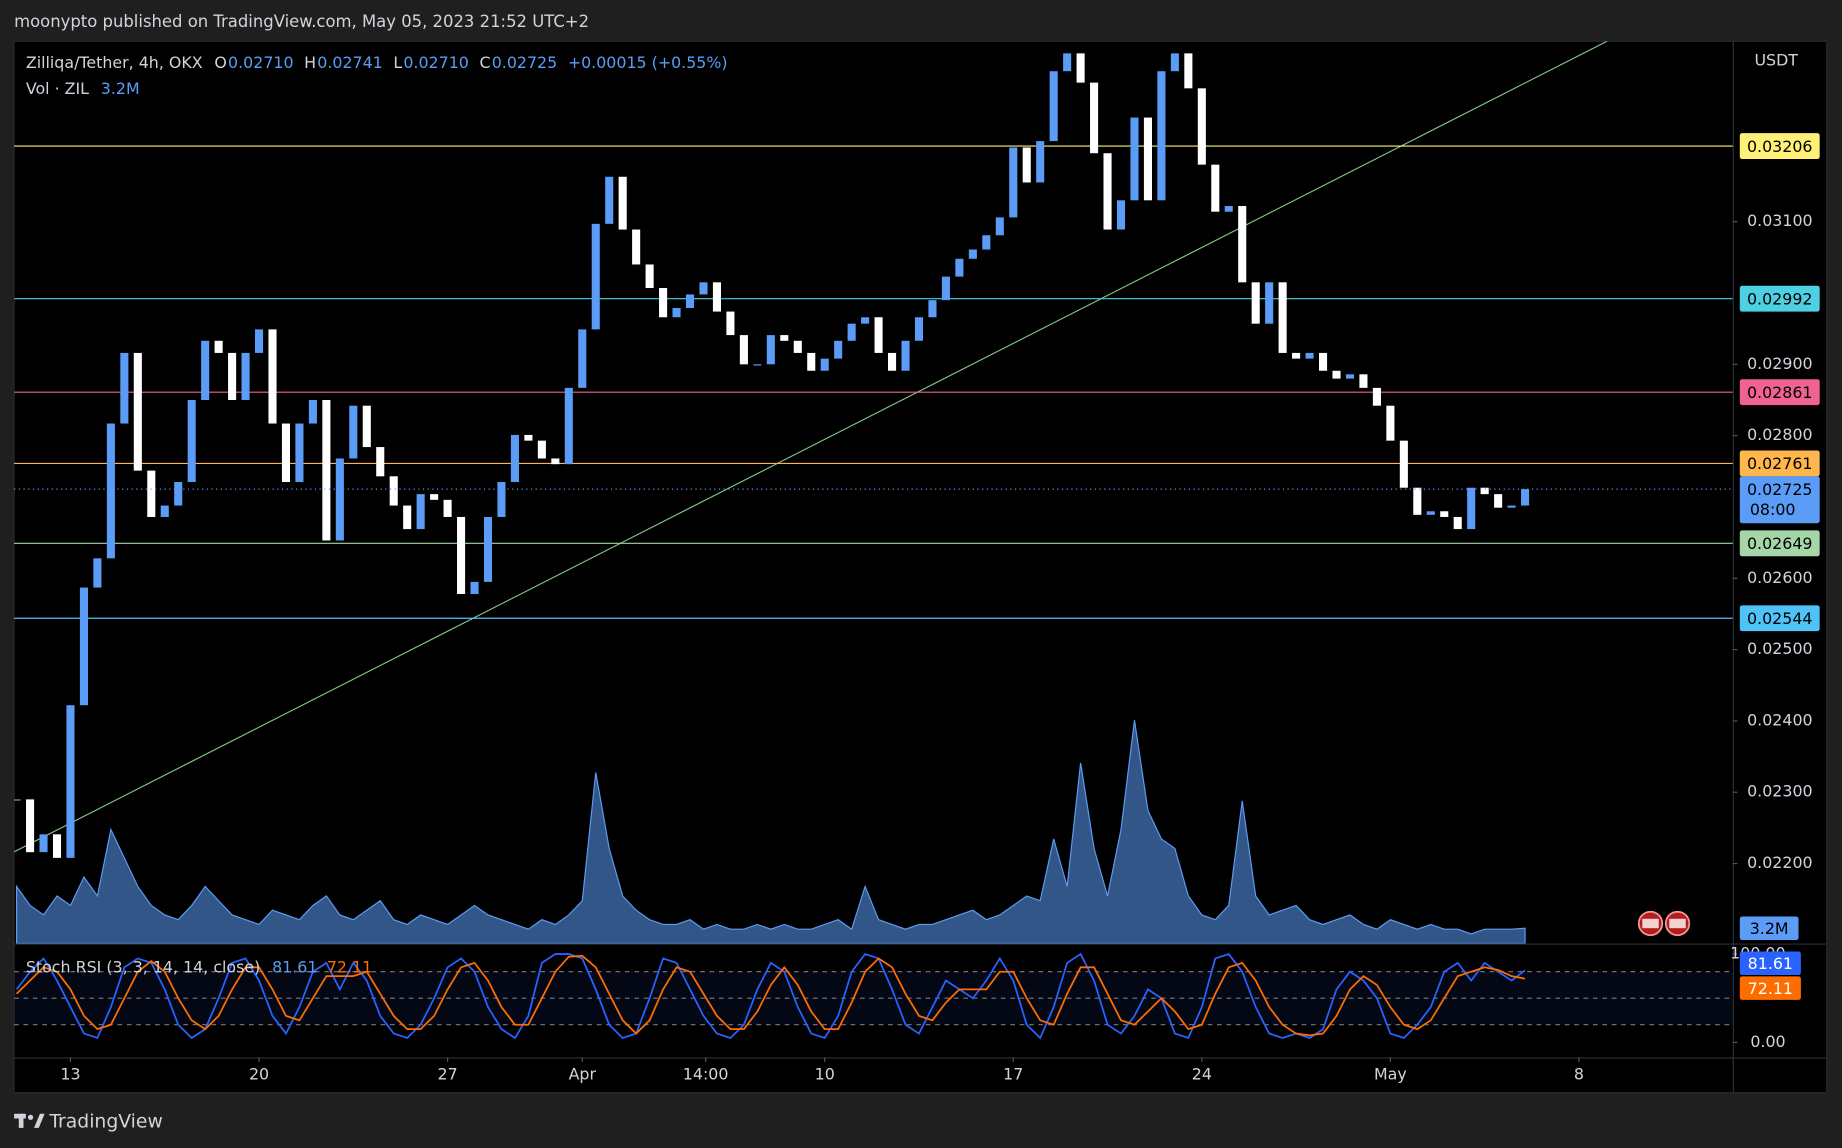 The image size is (1842, 1148). Describe the element at coordinates (1780, 489) in the screenshot. I see `last-price-label: 0.02725` at that location.